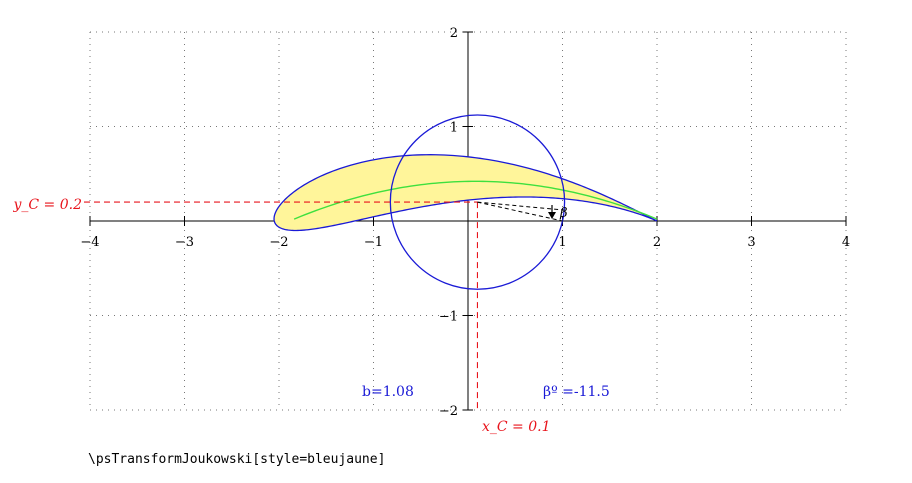 The image size is (912, 483). Describe the element at coordinates (184, 242) in the screenshot. I see `x-tick-label: −3` at that location.